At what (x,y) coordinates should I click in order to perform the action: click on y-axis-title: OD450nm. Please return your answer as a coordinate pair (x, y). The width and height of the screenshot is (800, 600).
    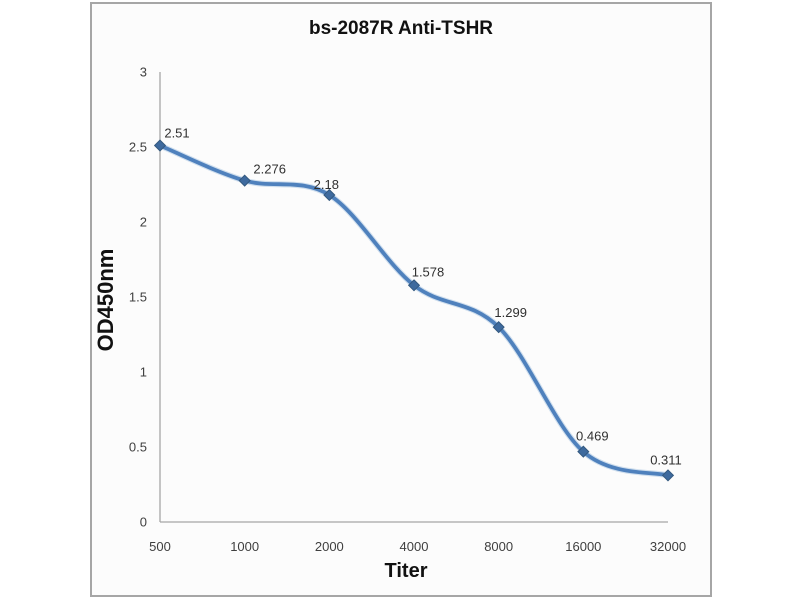
    Looking at the image, I should click on (105, 300).